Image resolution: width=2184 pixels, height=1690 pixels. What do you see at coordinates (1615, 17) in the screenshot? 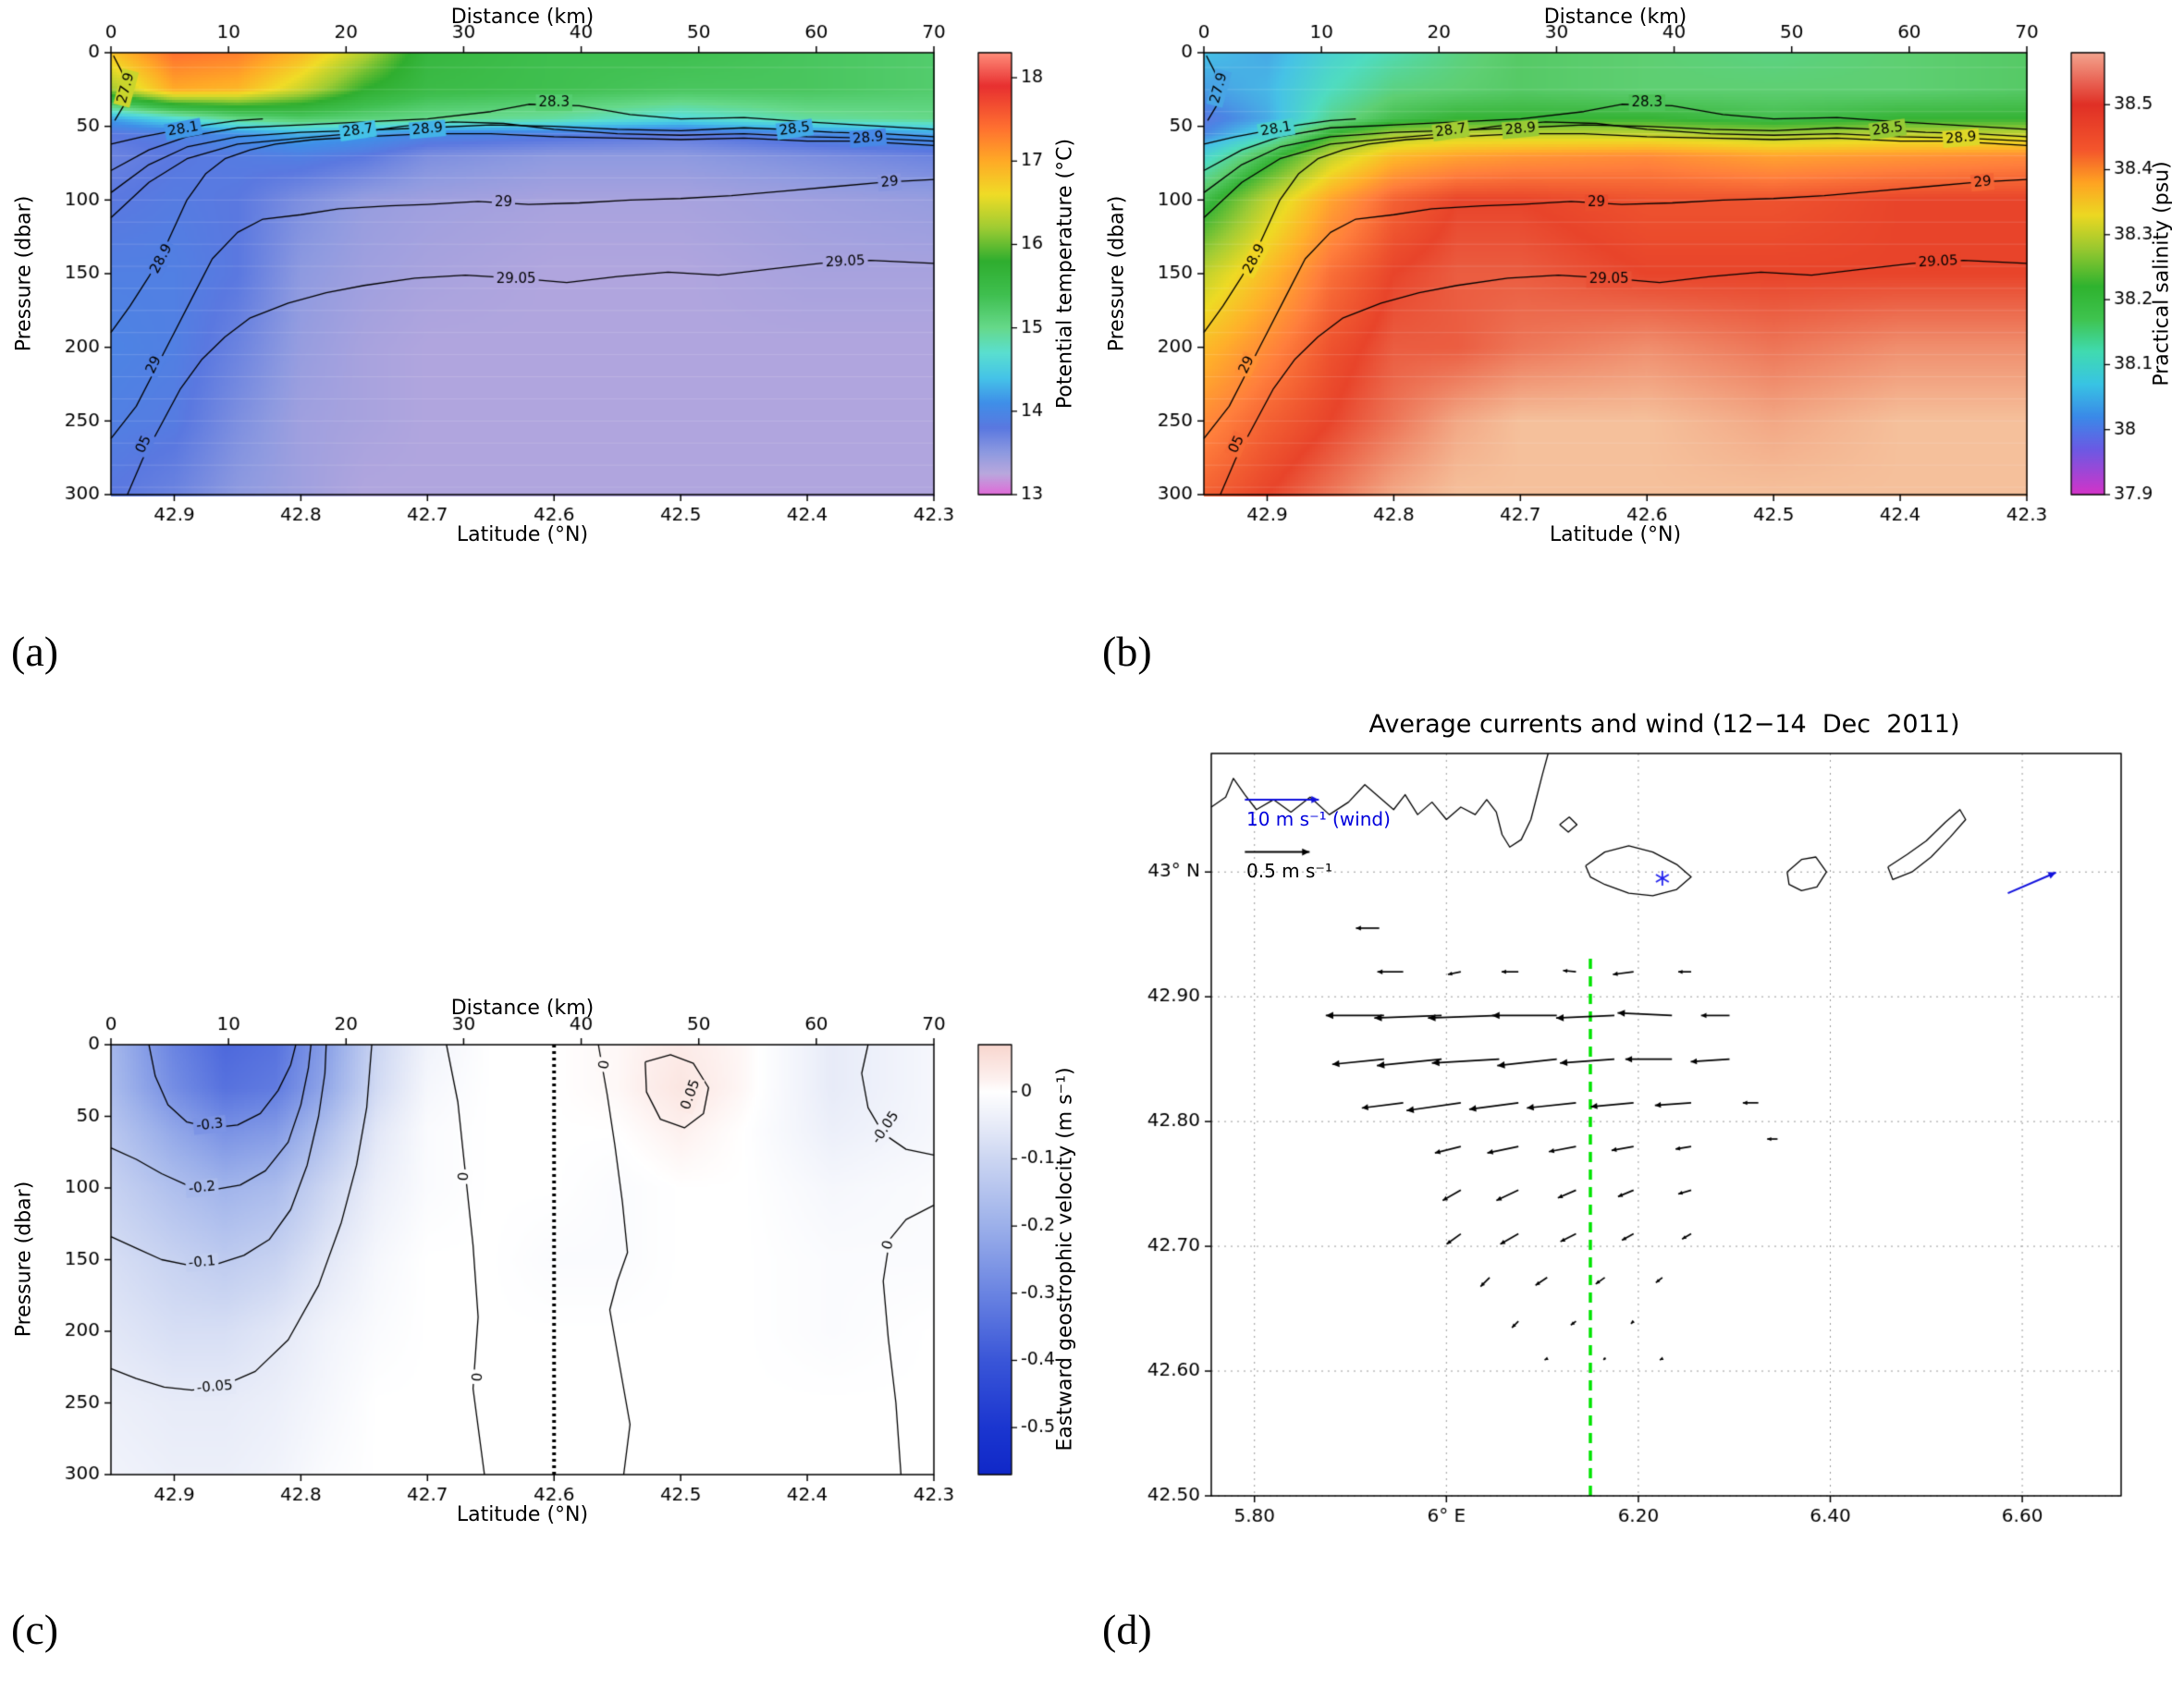
I see `panel-b-top-axis-label: Distance (km)` at bounding box center [1615, 17].